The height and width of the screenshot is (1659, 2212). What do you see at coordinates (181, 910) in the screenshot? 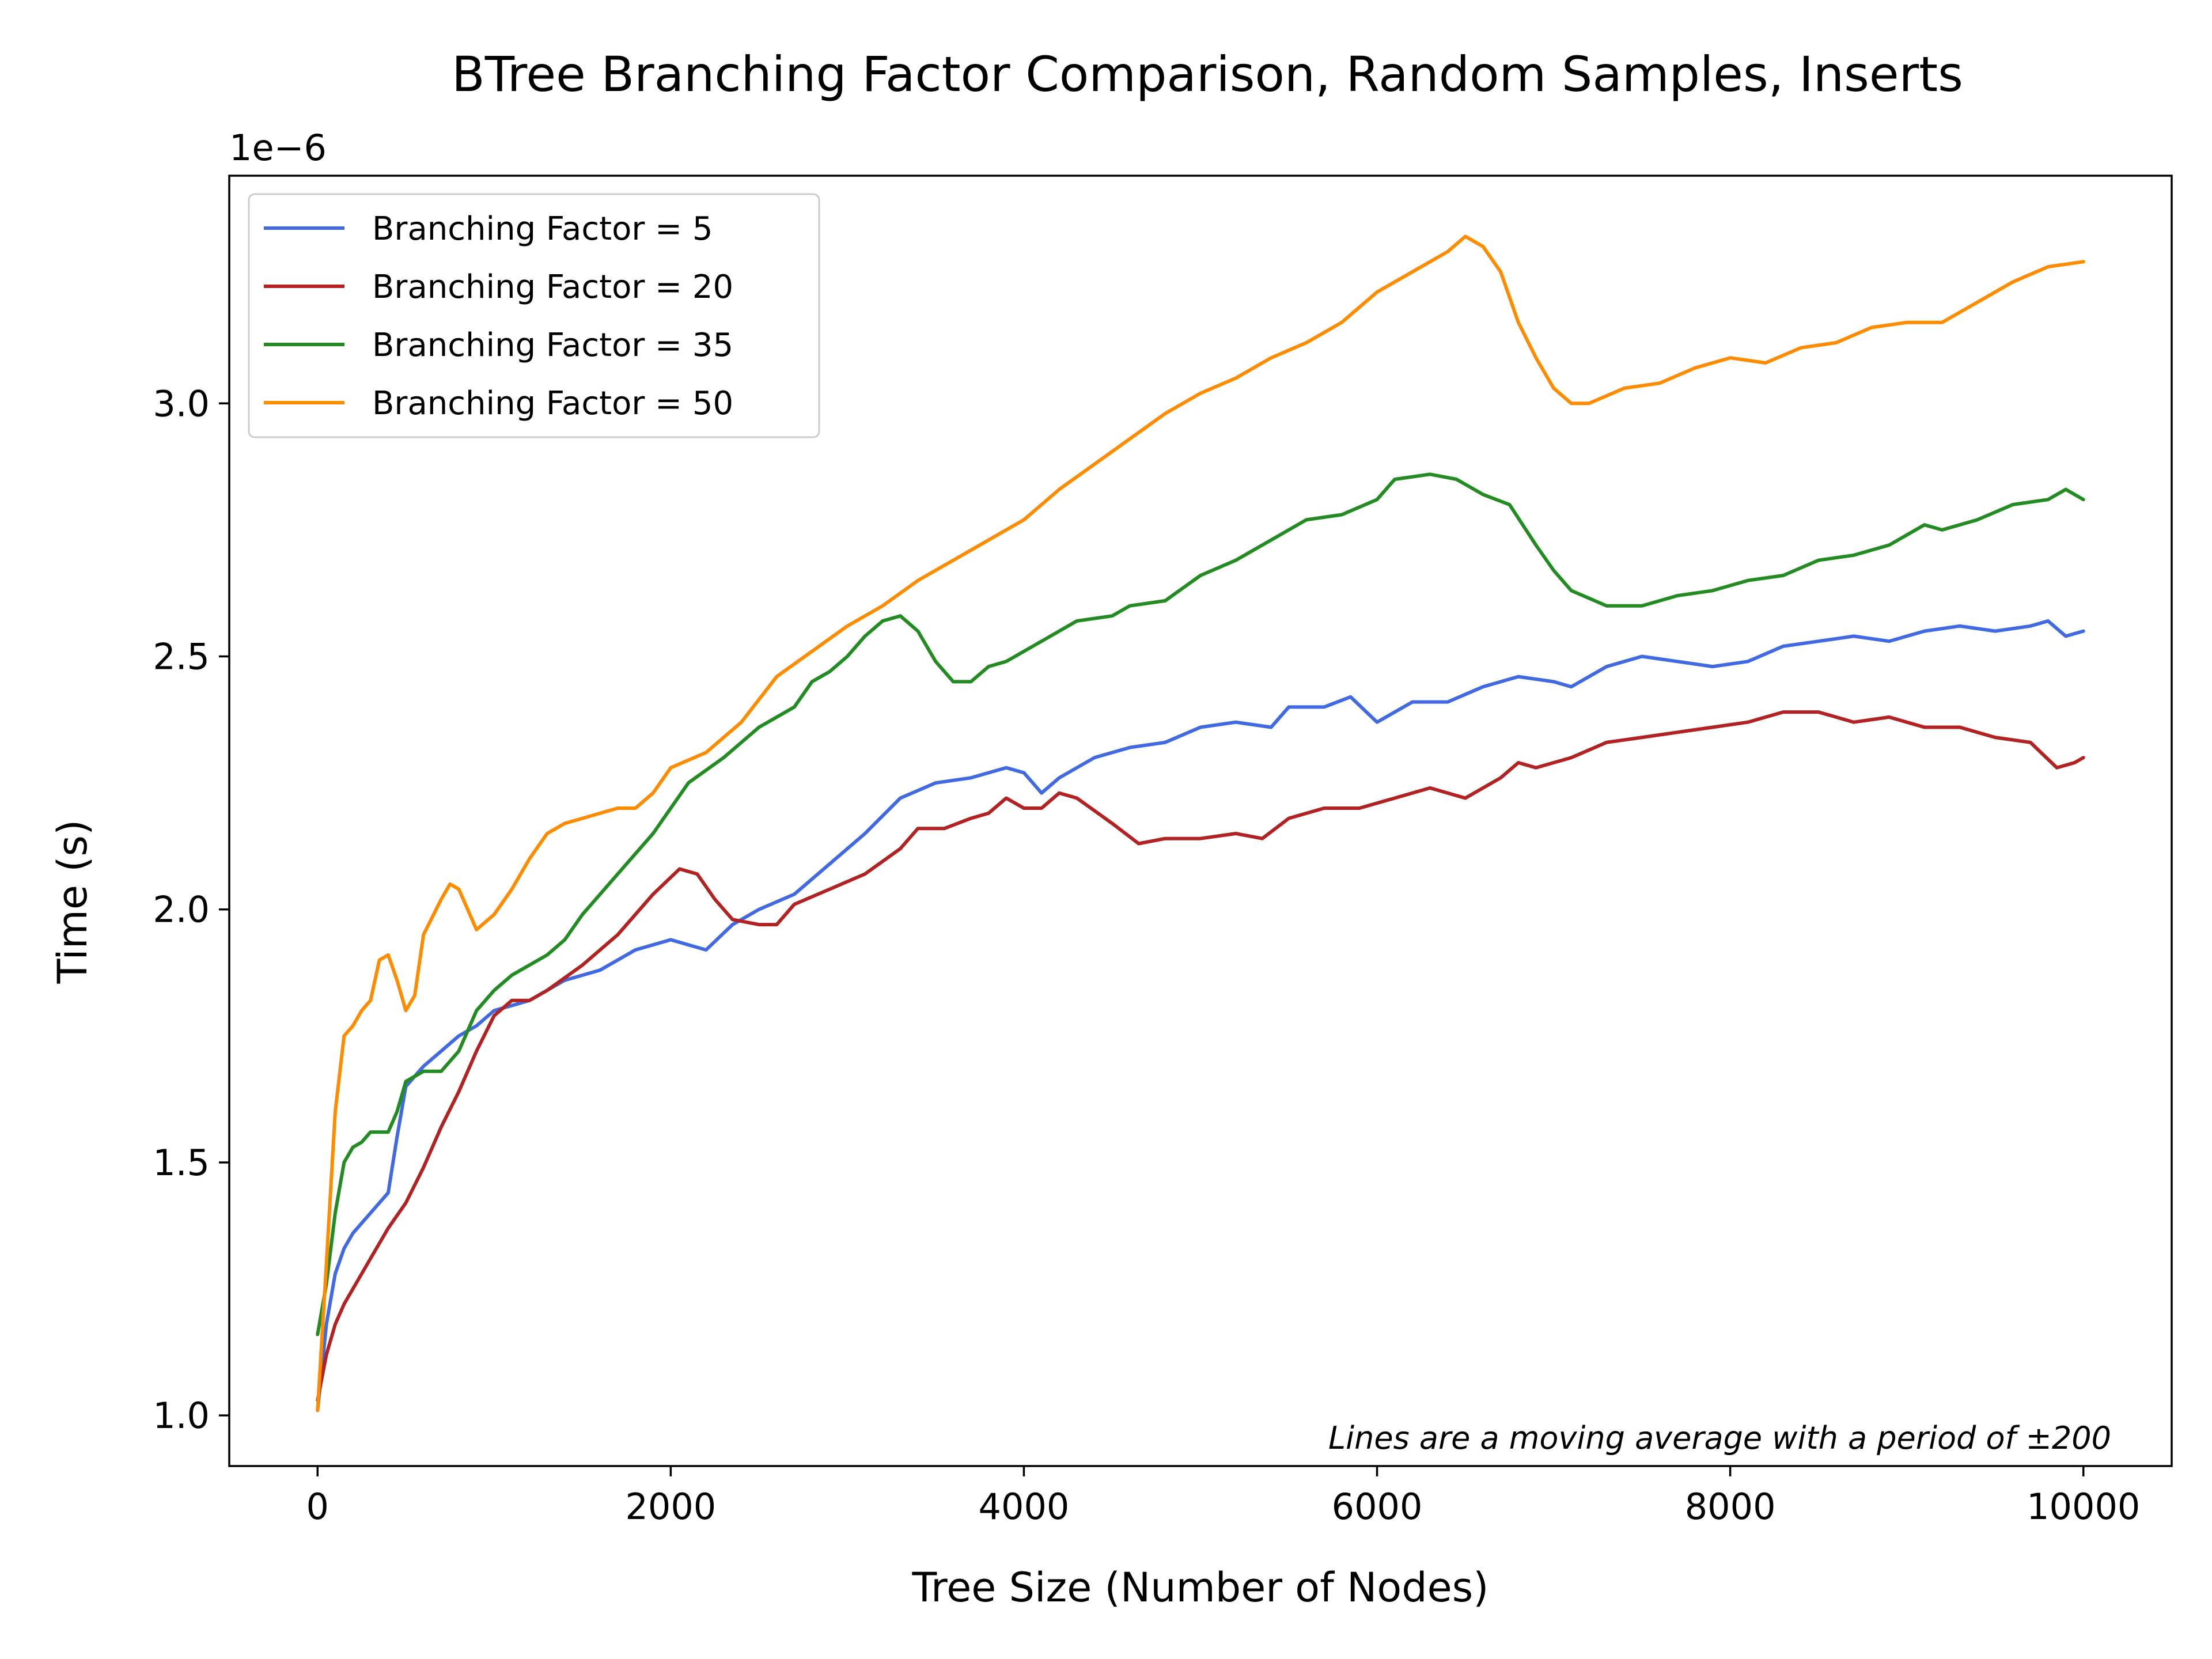
I see `y-tick-label: 2.0` at bounding box center [181, 910].